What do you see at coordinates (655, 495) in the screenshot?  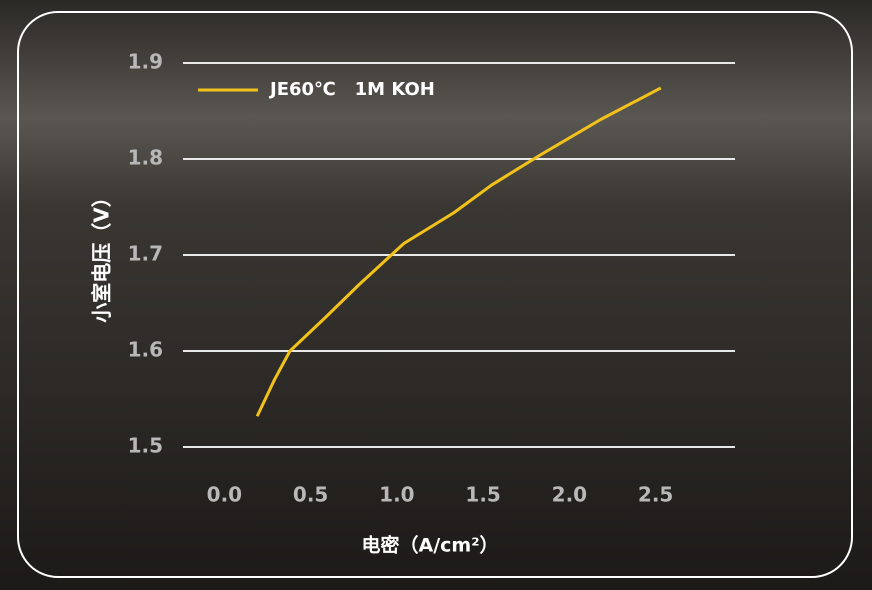 I see `x-tick-label: 2.5` at bounding box center [655, 495].